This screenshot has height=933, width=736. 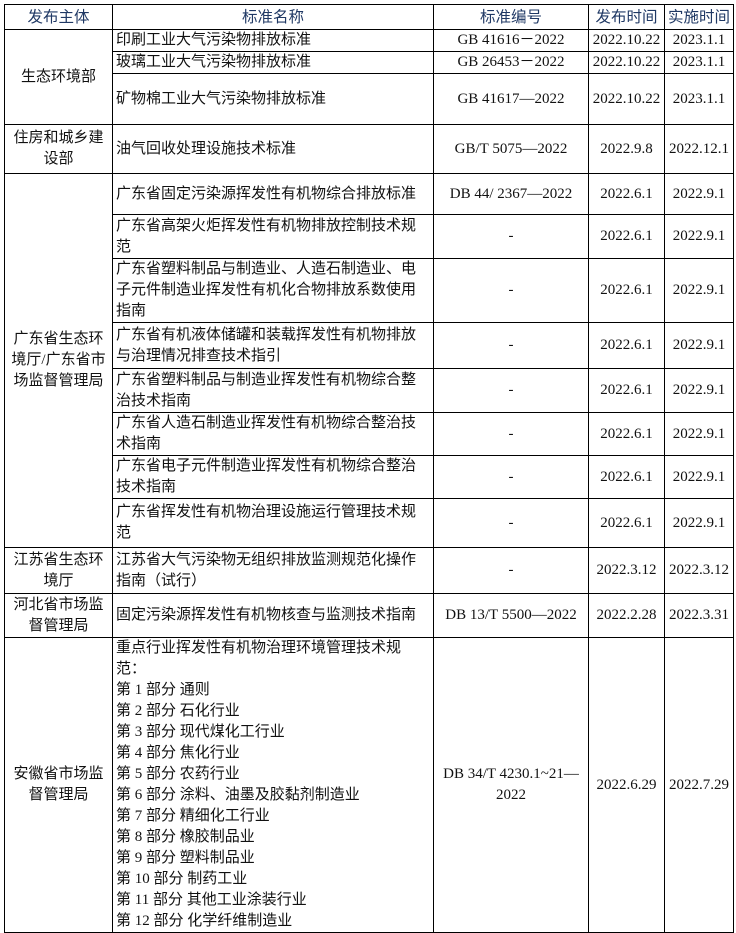 What do you see at coordinates (58, 149) in the screenshot?
I see `agency-cell: 住房和城乡建设部` at bounding box center [58, 149].